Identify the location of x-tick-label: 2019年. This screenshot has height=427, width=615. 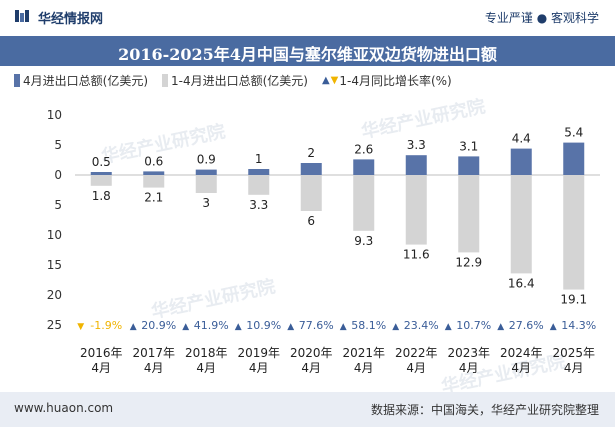
(258, 353).